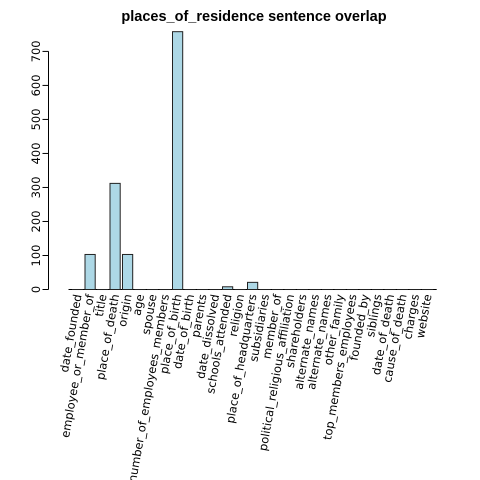 The width and height of the screenshot is (480, 480). Describe the element at coordinates (253, 17) in the screenshot. I see `chart-title: places_of_residence sentence overlap` at that location.